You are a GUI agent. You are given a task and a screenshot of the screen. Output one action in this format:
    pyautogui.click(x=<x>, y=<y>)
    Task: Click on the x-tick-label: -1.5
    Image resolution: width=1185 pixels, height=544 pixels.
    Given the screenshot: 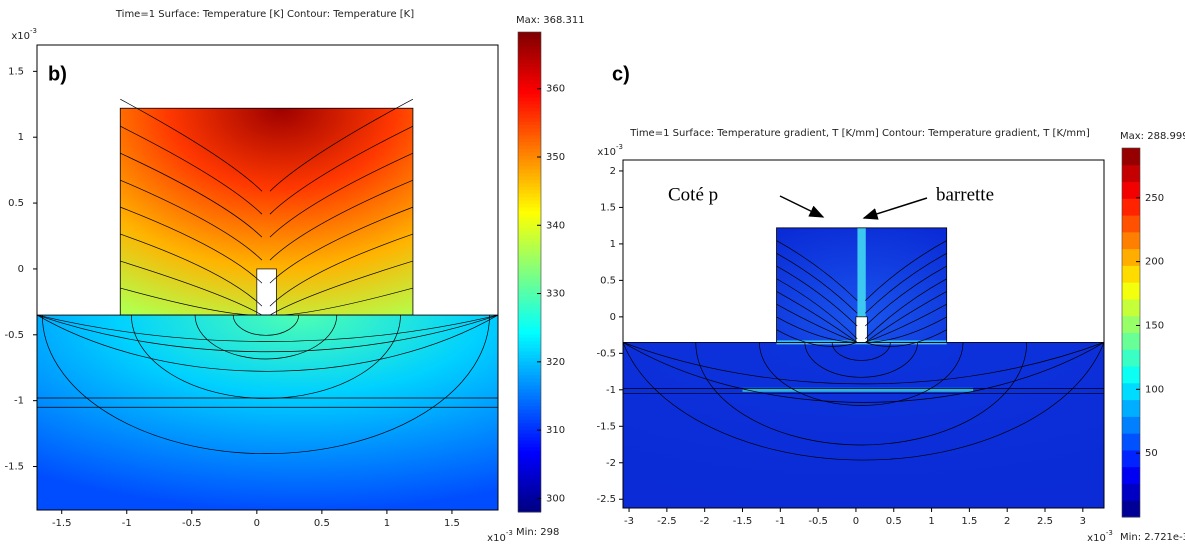 What is the action you would take?
    pyautogui.click(x=743, y=521)
    